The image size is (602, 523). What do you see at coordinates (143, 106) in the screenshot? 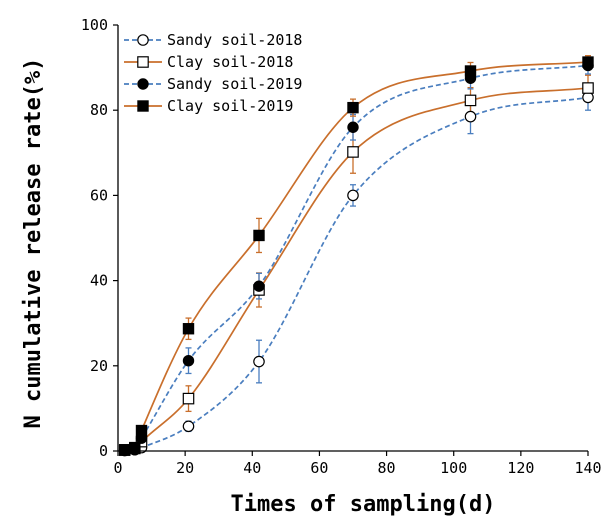
I see `legend-marker-clay-soil-2019` at bounding box center [143, 106].